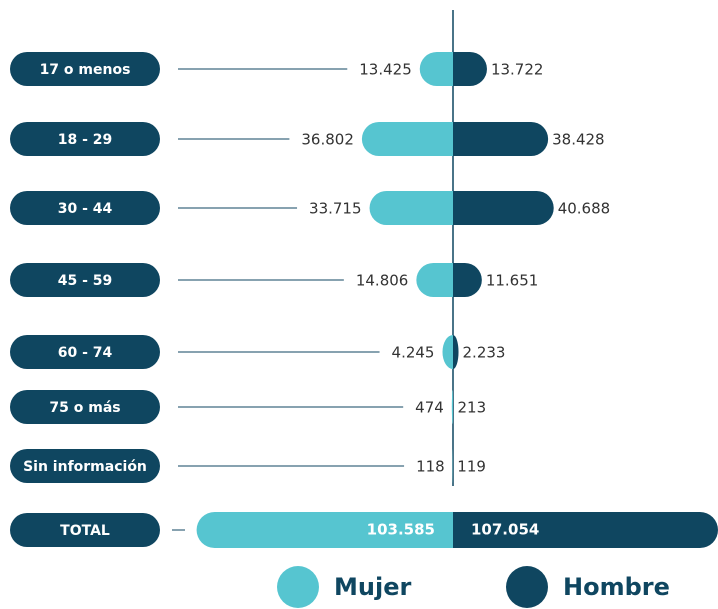 Image resolution: width=718 pixels, height=609 pixels. What do you see at coordinates (512, 281) in the screenshot?
I see `value-label: 11.651` at bounding box center [512, 281].